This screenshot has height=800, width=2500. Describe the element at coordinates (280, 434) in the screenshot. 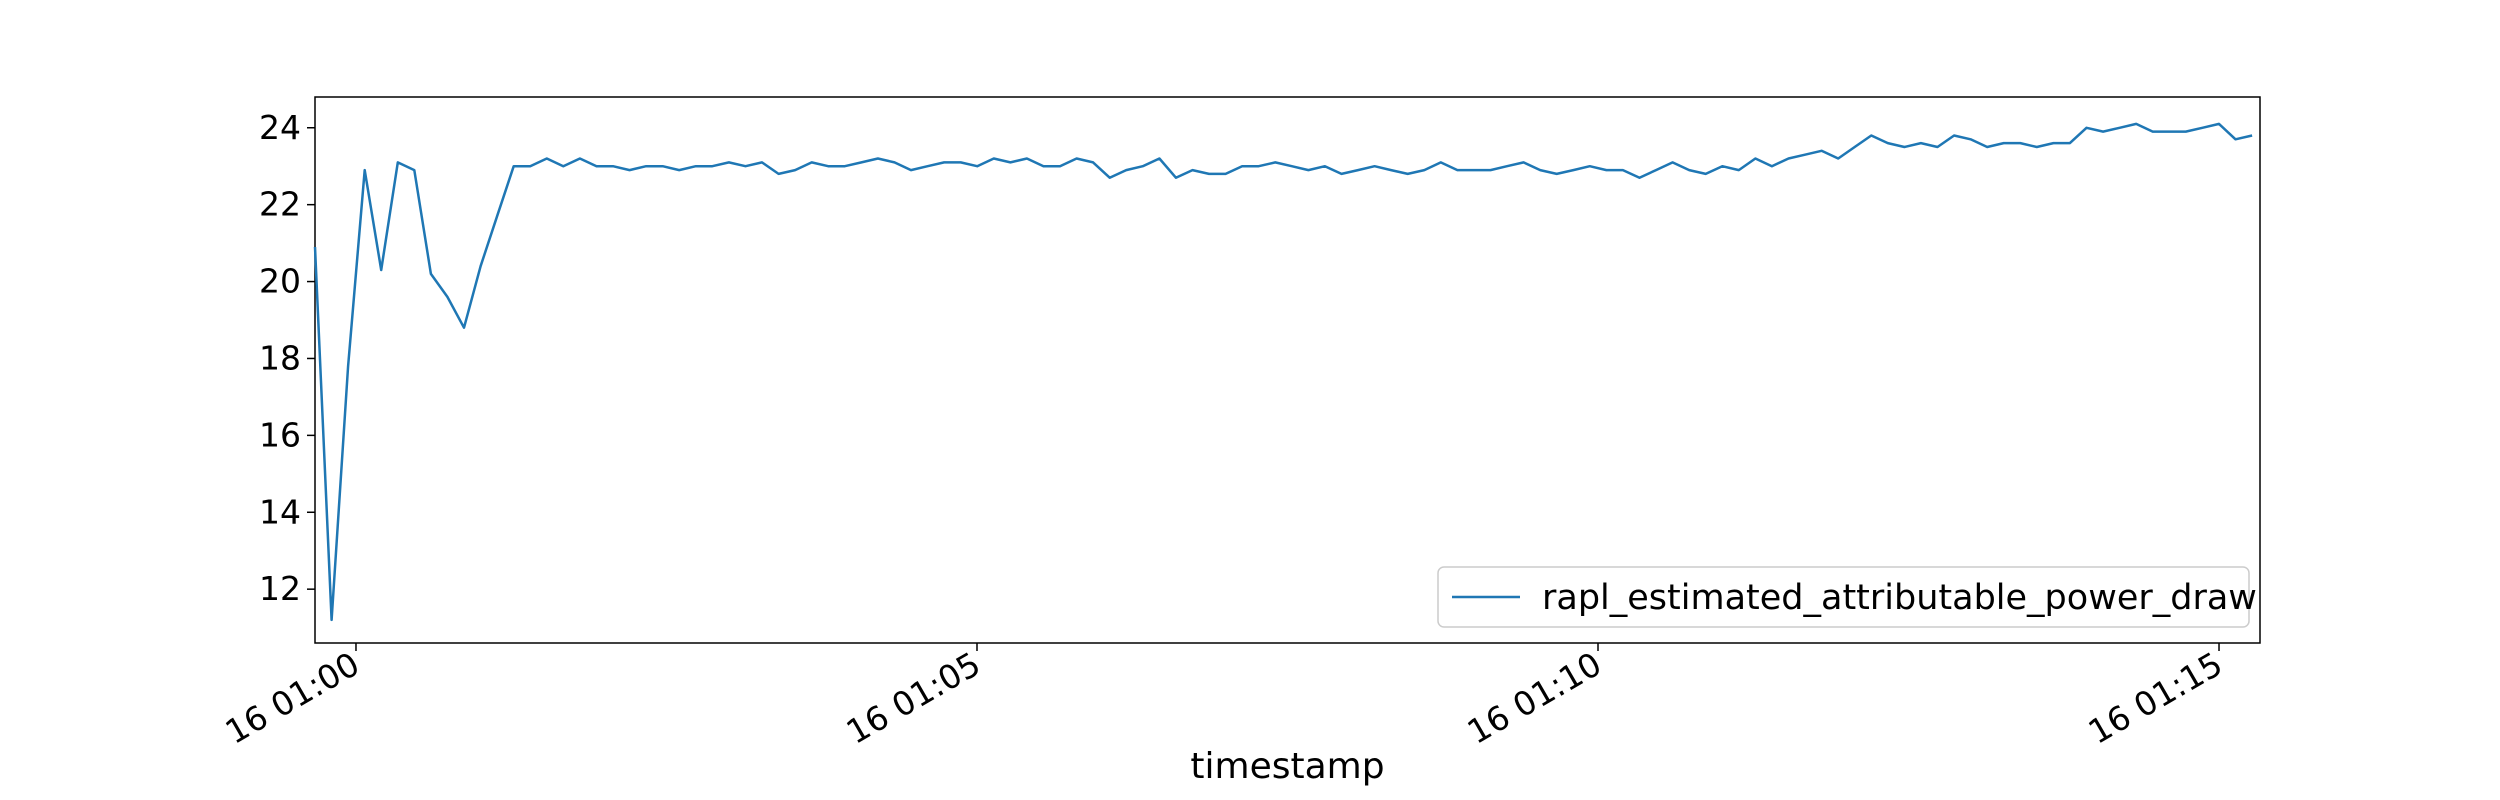

I see `y-tick-label: 16` at that location.